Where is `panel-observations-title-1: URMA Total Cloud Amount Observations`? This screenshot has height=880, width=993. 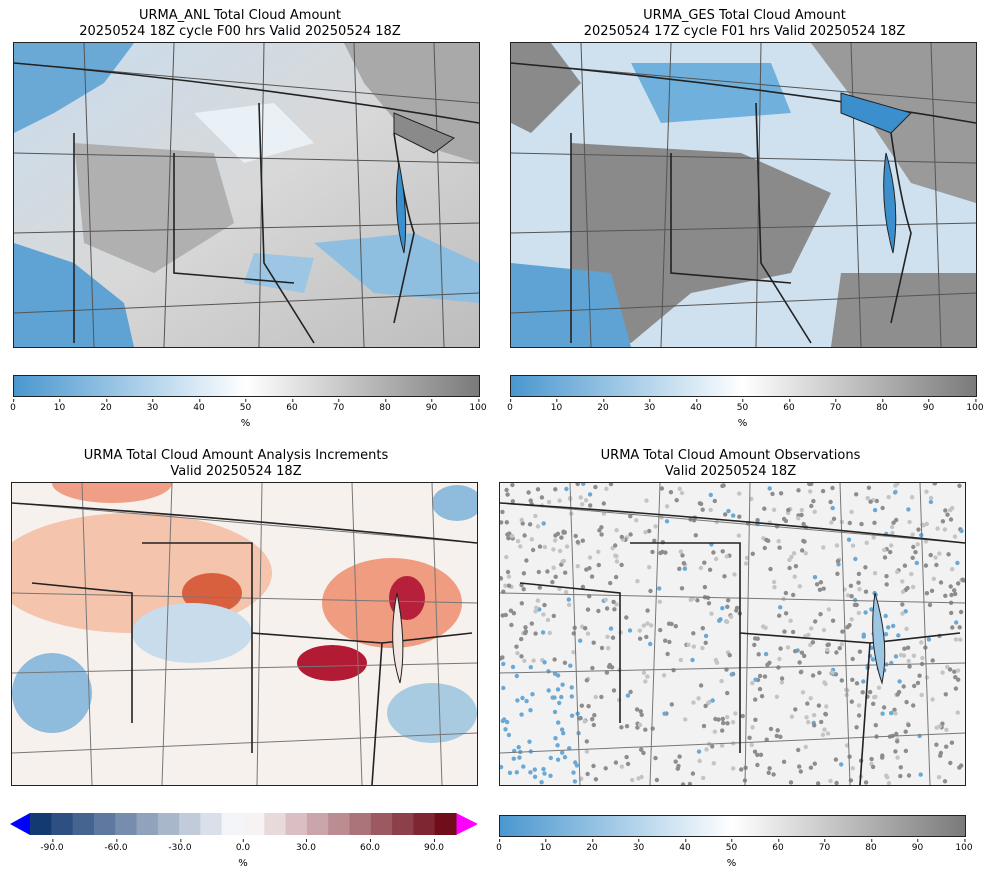
panel-observations-title-1: URMA Total Cloud Amount Observations is located at coordinates (730, 455).